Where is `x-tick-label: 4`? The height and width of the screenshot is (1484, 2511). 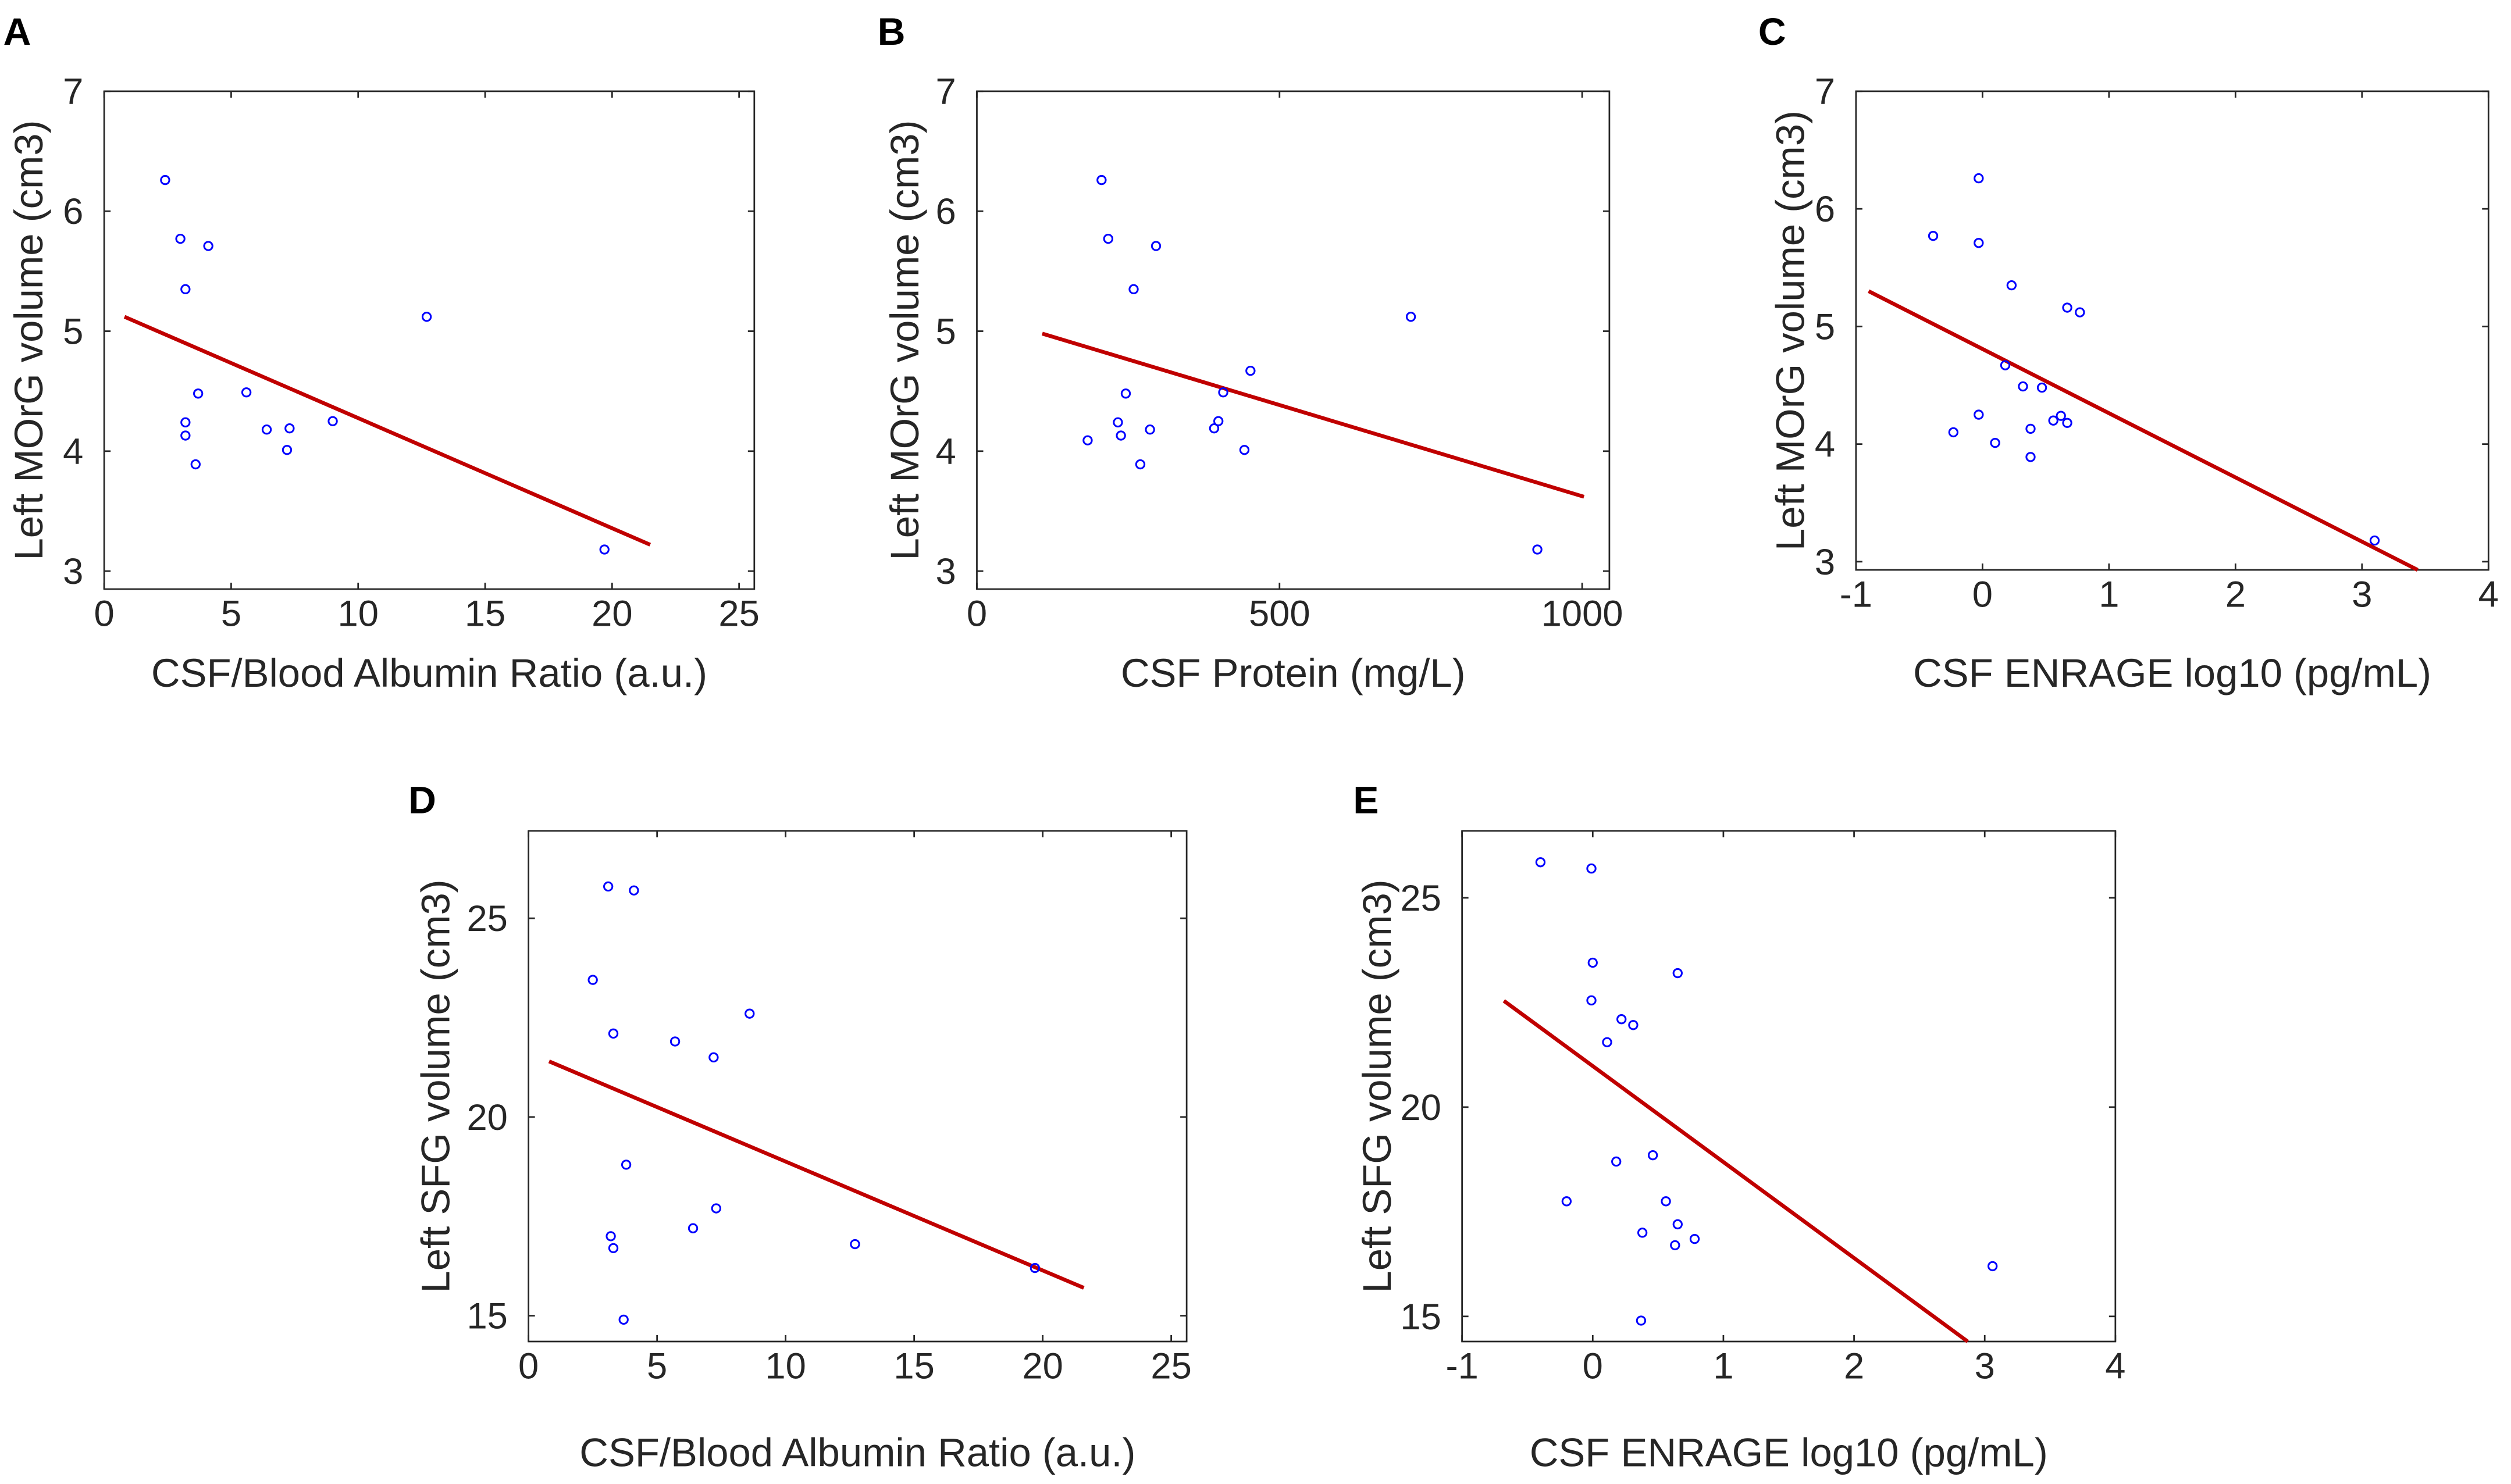 x-tick-label: 4 is located at coordinates (2488, 594).